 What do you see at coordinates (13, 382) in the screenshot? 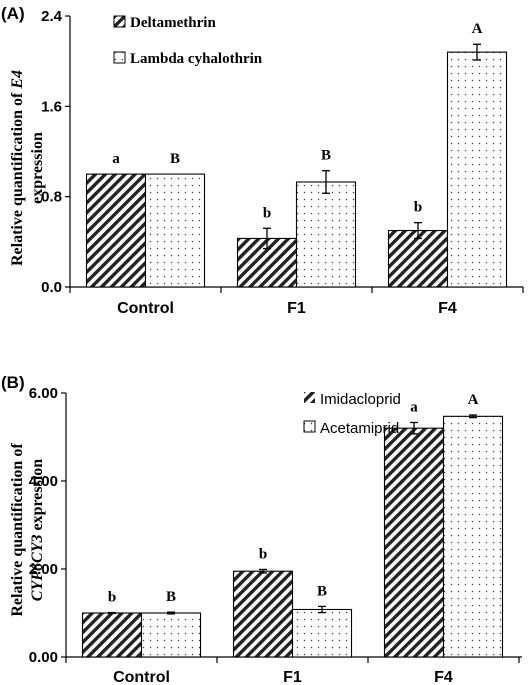
I see `panel-b-label: (B)` at bounding box center [13, 382].